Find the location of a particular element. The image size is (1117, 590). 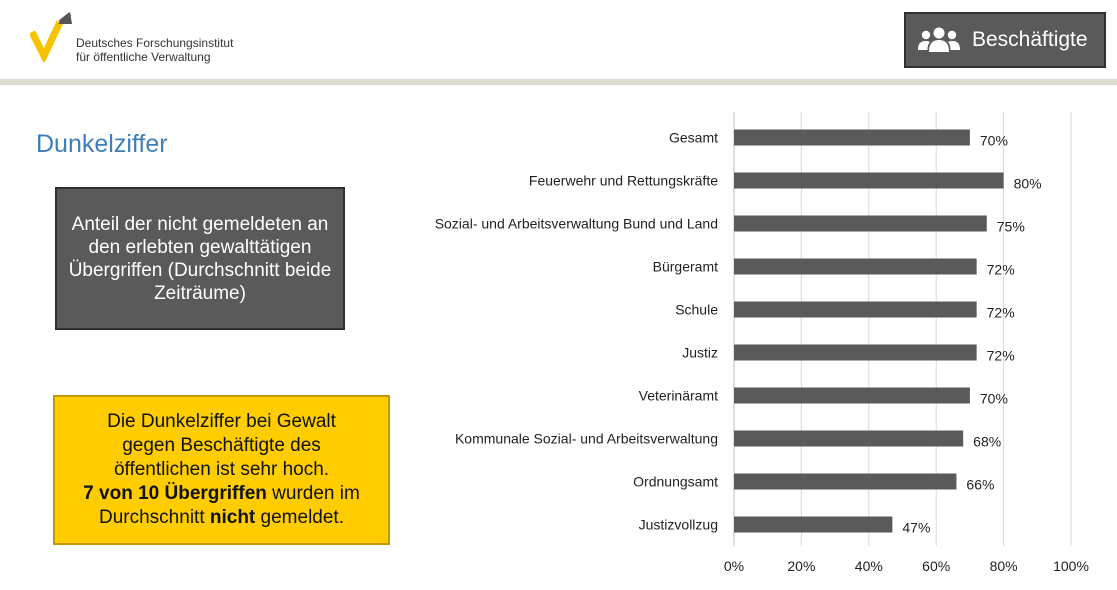

data-label: 47% is located at coordinates (916, 528).